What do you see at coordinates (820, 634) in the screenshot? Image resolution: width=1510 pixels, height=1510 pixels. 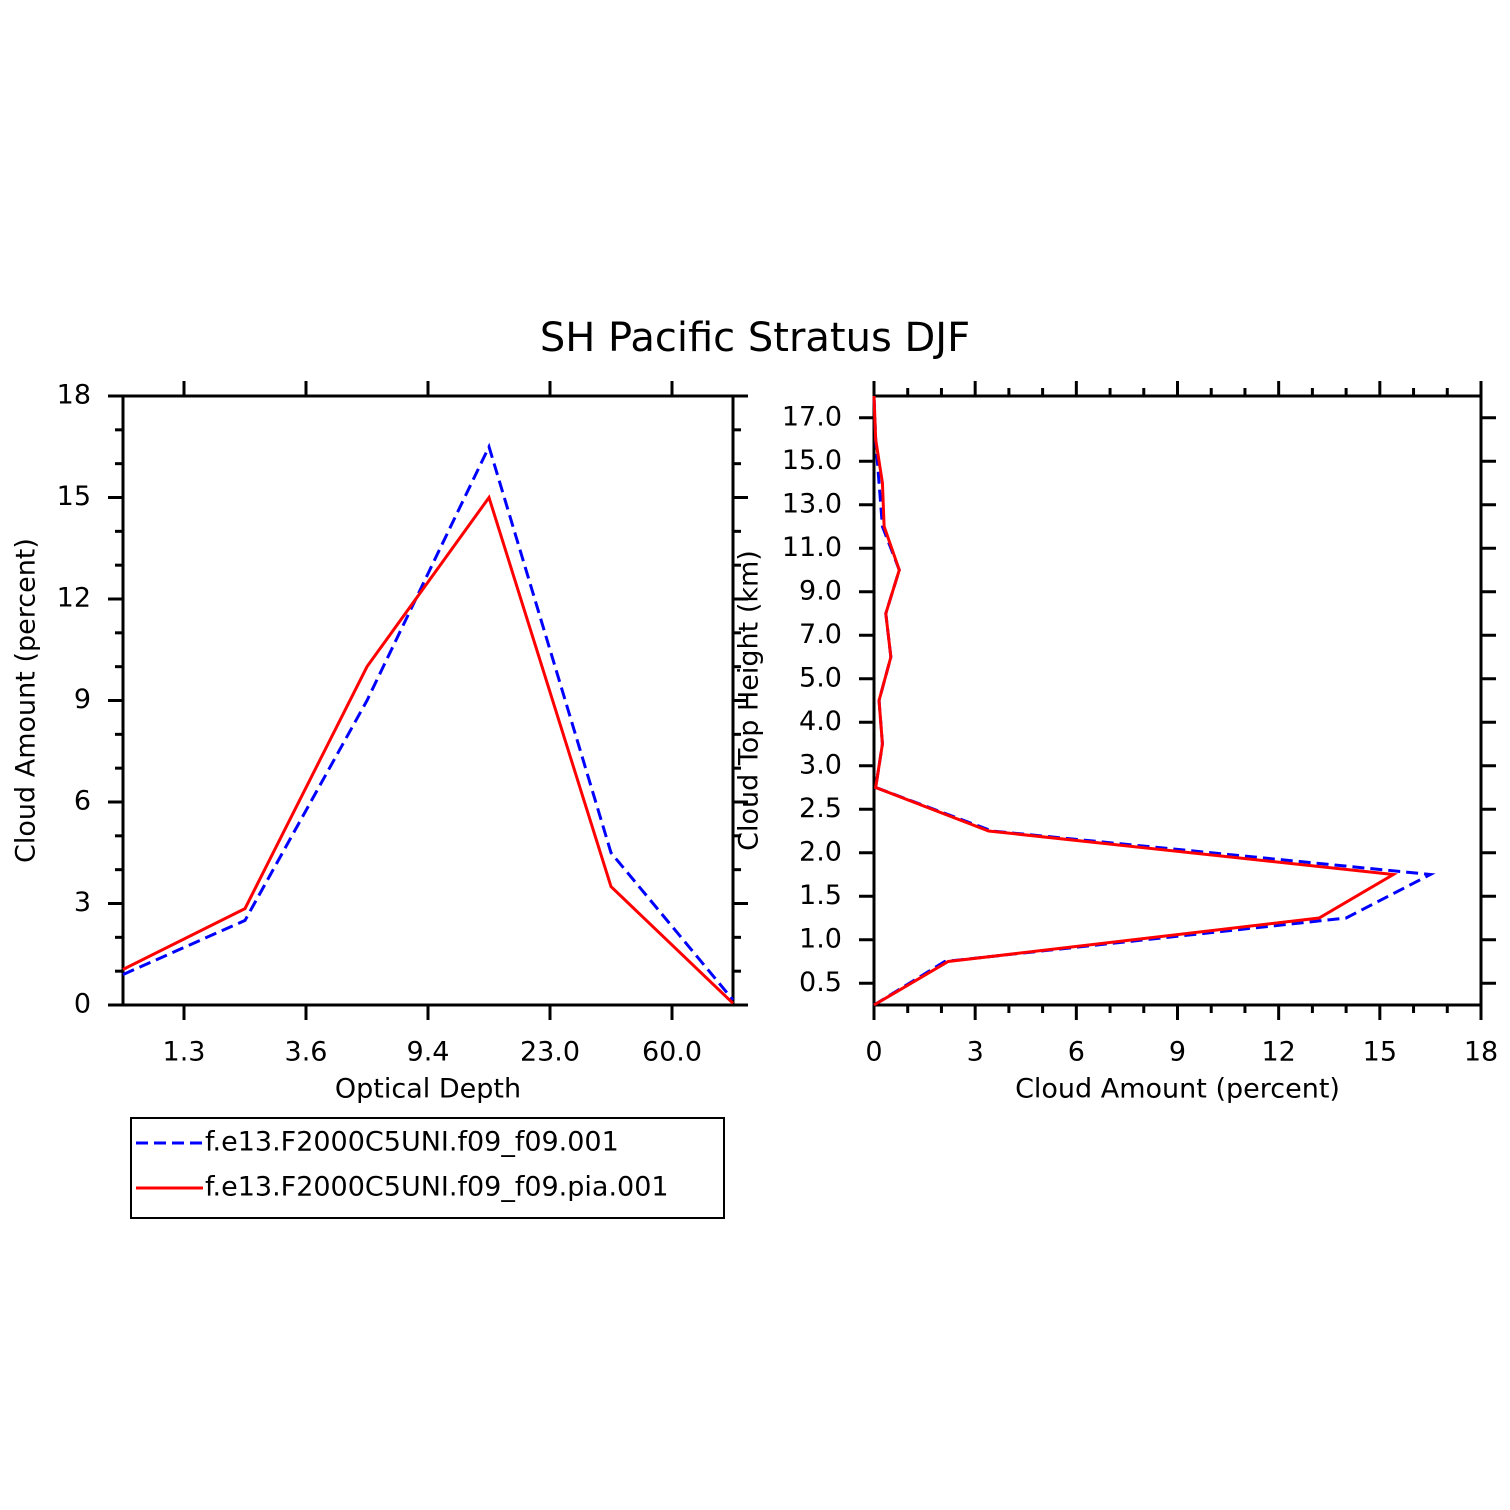 I see `y-tick-label: 7.0` at bounding box center [820, 634].